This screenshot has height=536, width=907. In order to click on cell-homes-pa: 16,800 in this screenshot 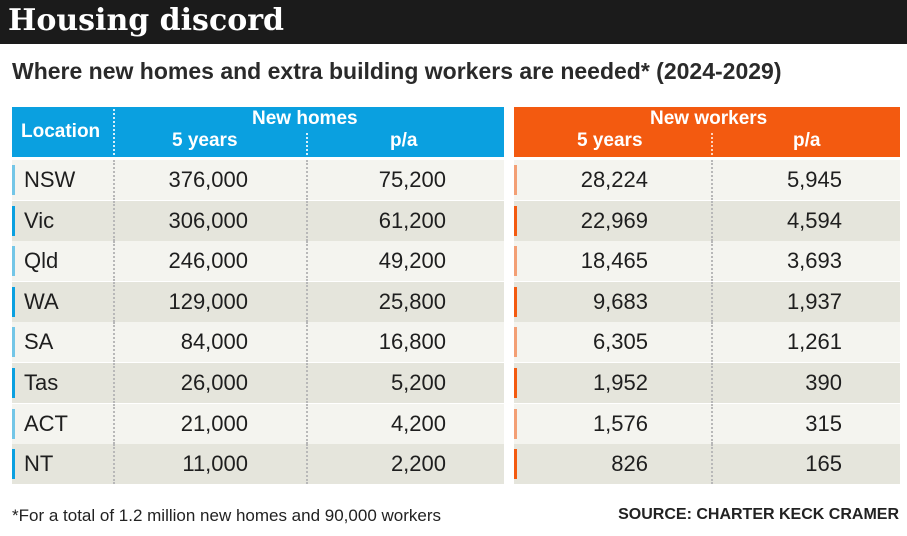, I will do `click(412, 341)`.